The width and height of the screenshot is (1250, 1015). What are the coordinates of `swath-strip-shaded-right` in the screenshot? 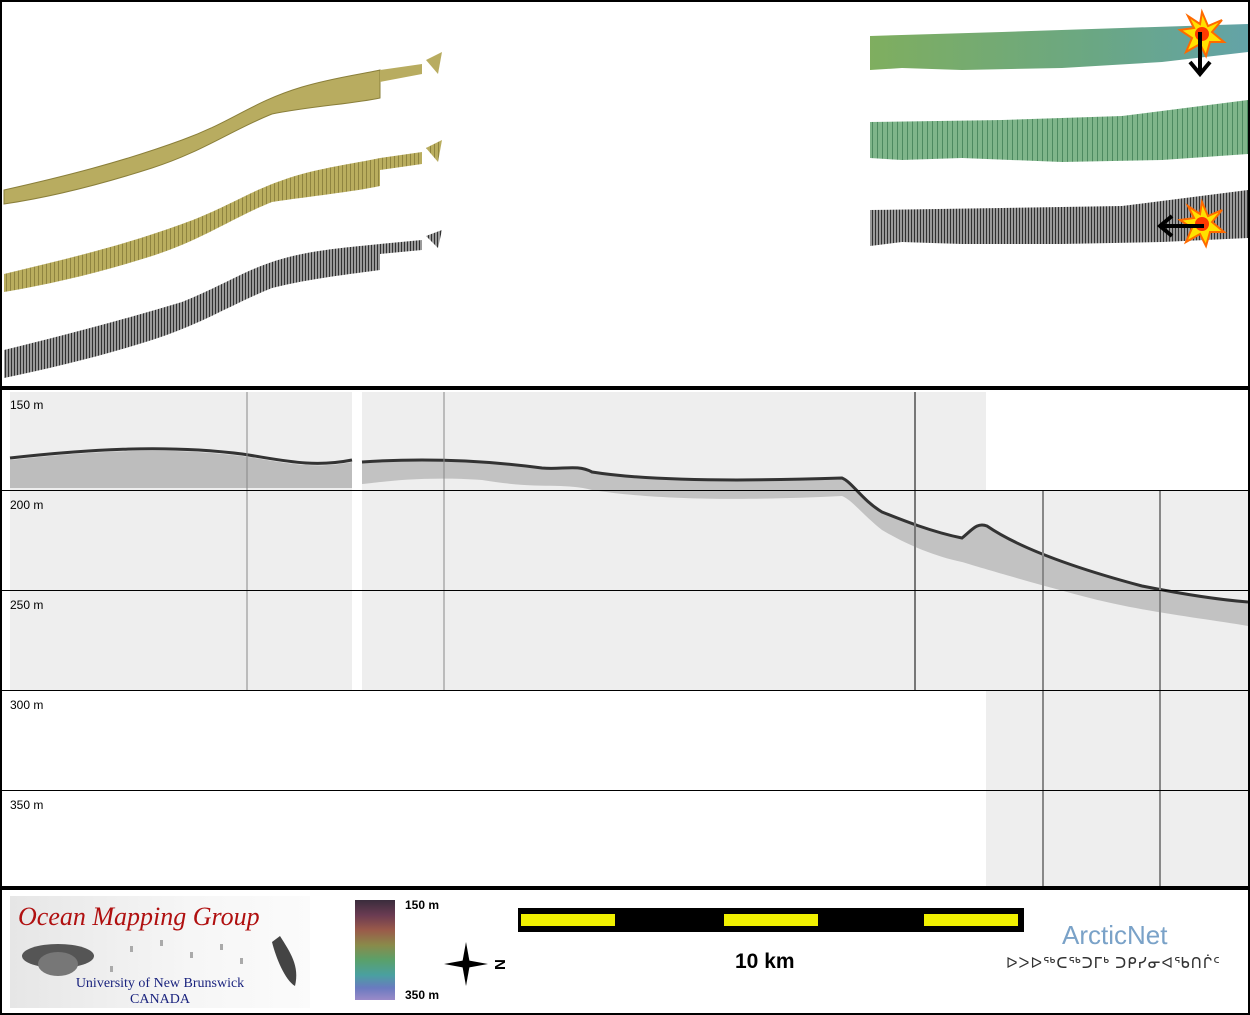 It's located at (1059, 47).